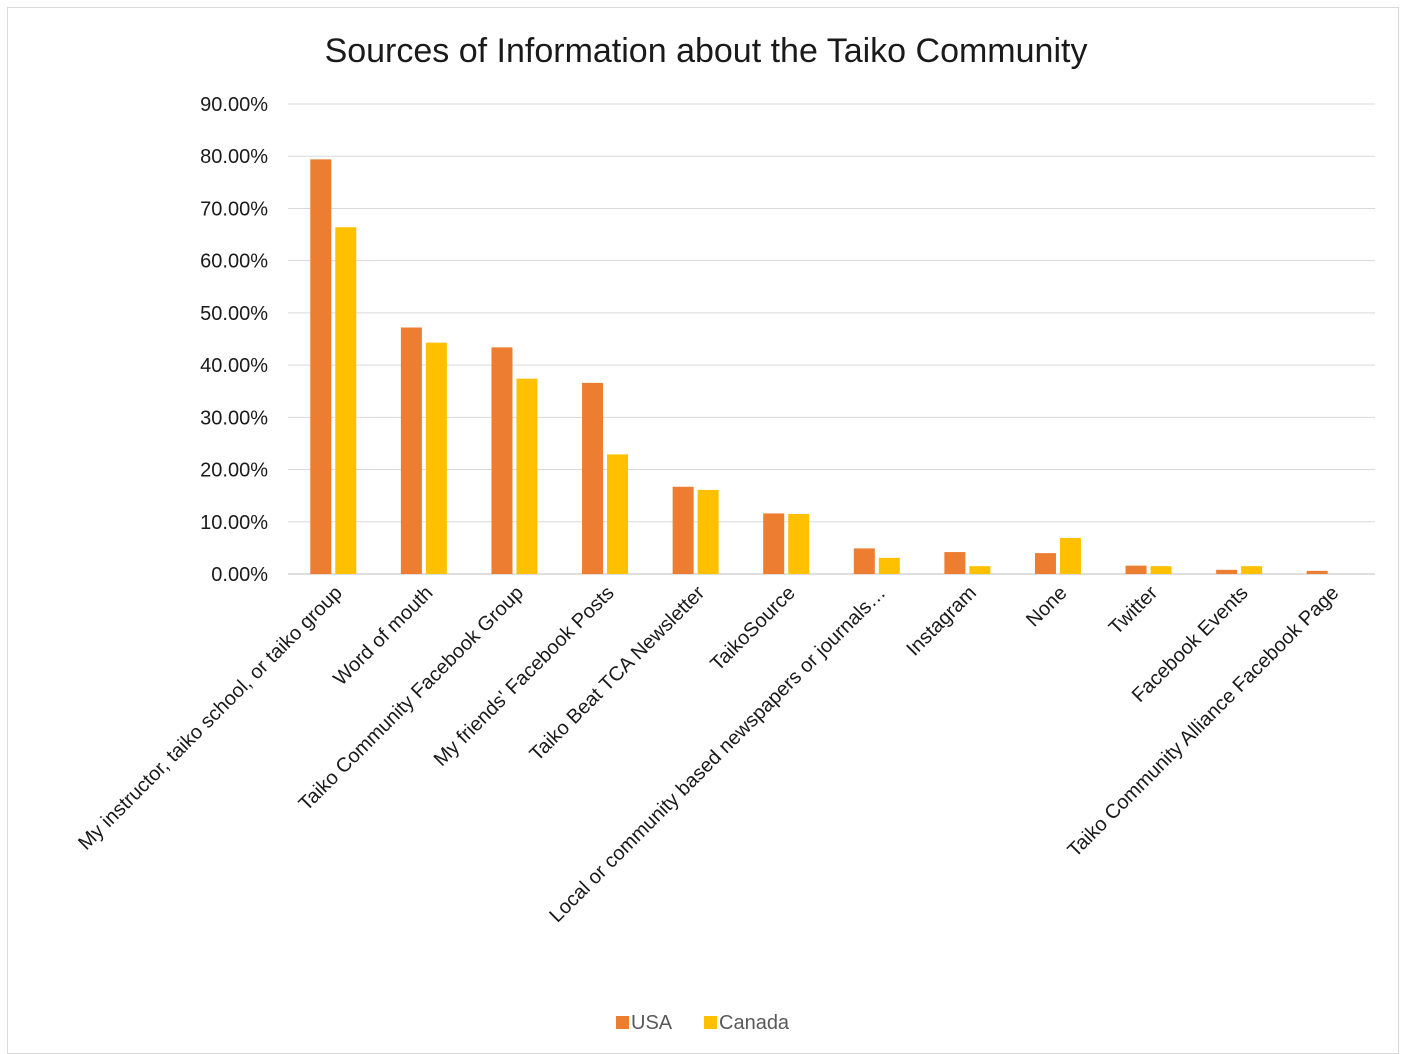 This screenshot has width=1406, height=1054. What do you see at coordinates (234, 105) in the screenshot?
I see `y-tick-label: 90.00%` at bounding box center [234, 105].